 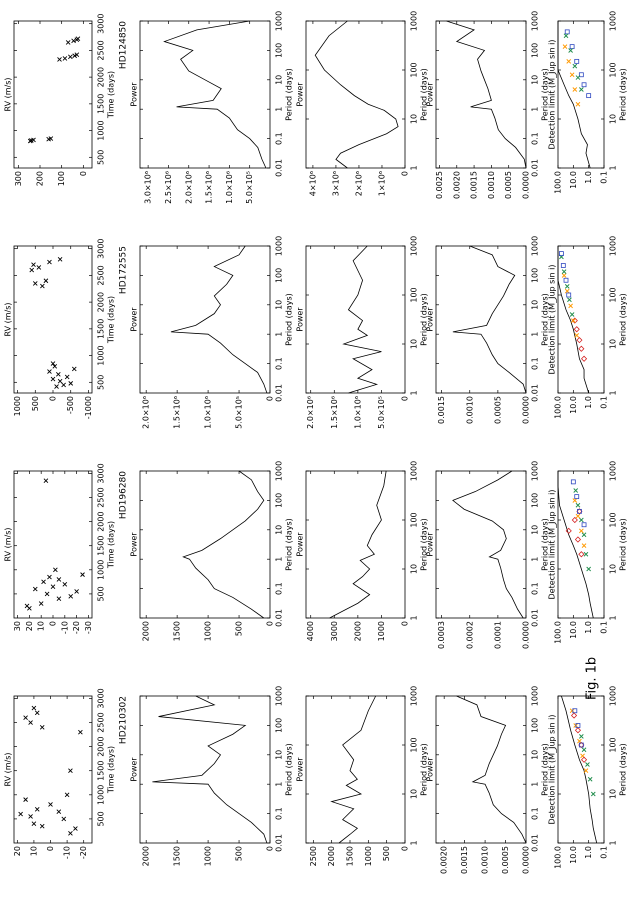 What do you see at coordinates (381, 412) in the screenshot?
I see `y-tick-label: 5.0×10⁵` at bounding box center [381, 412].